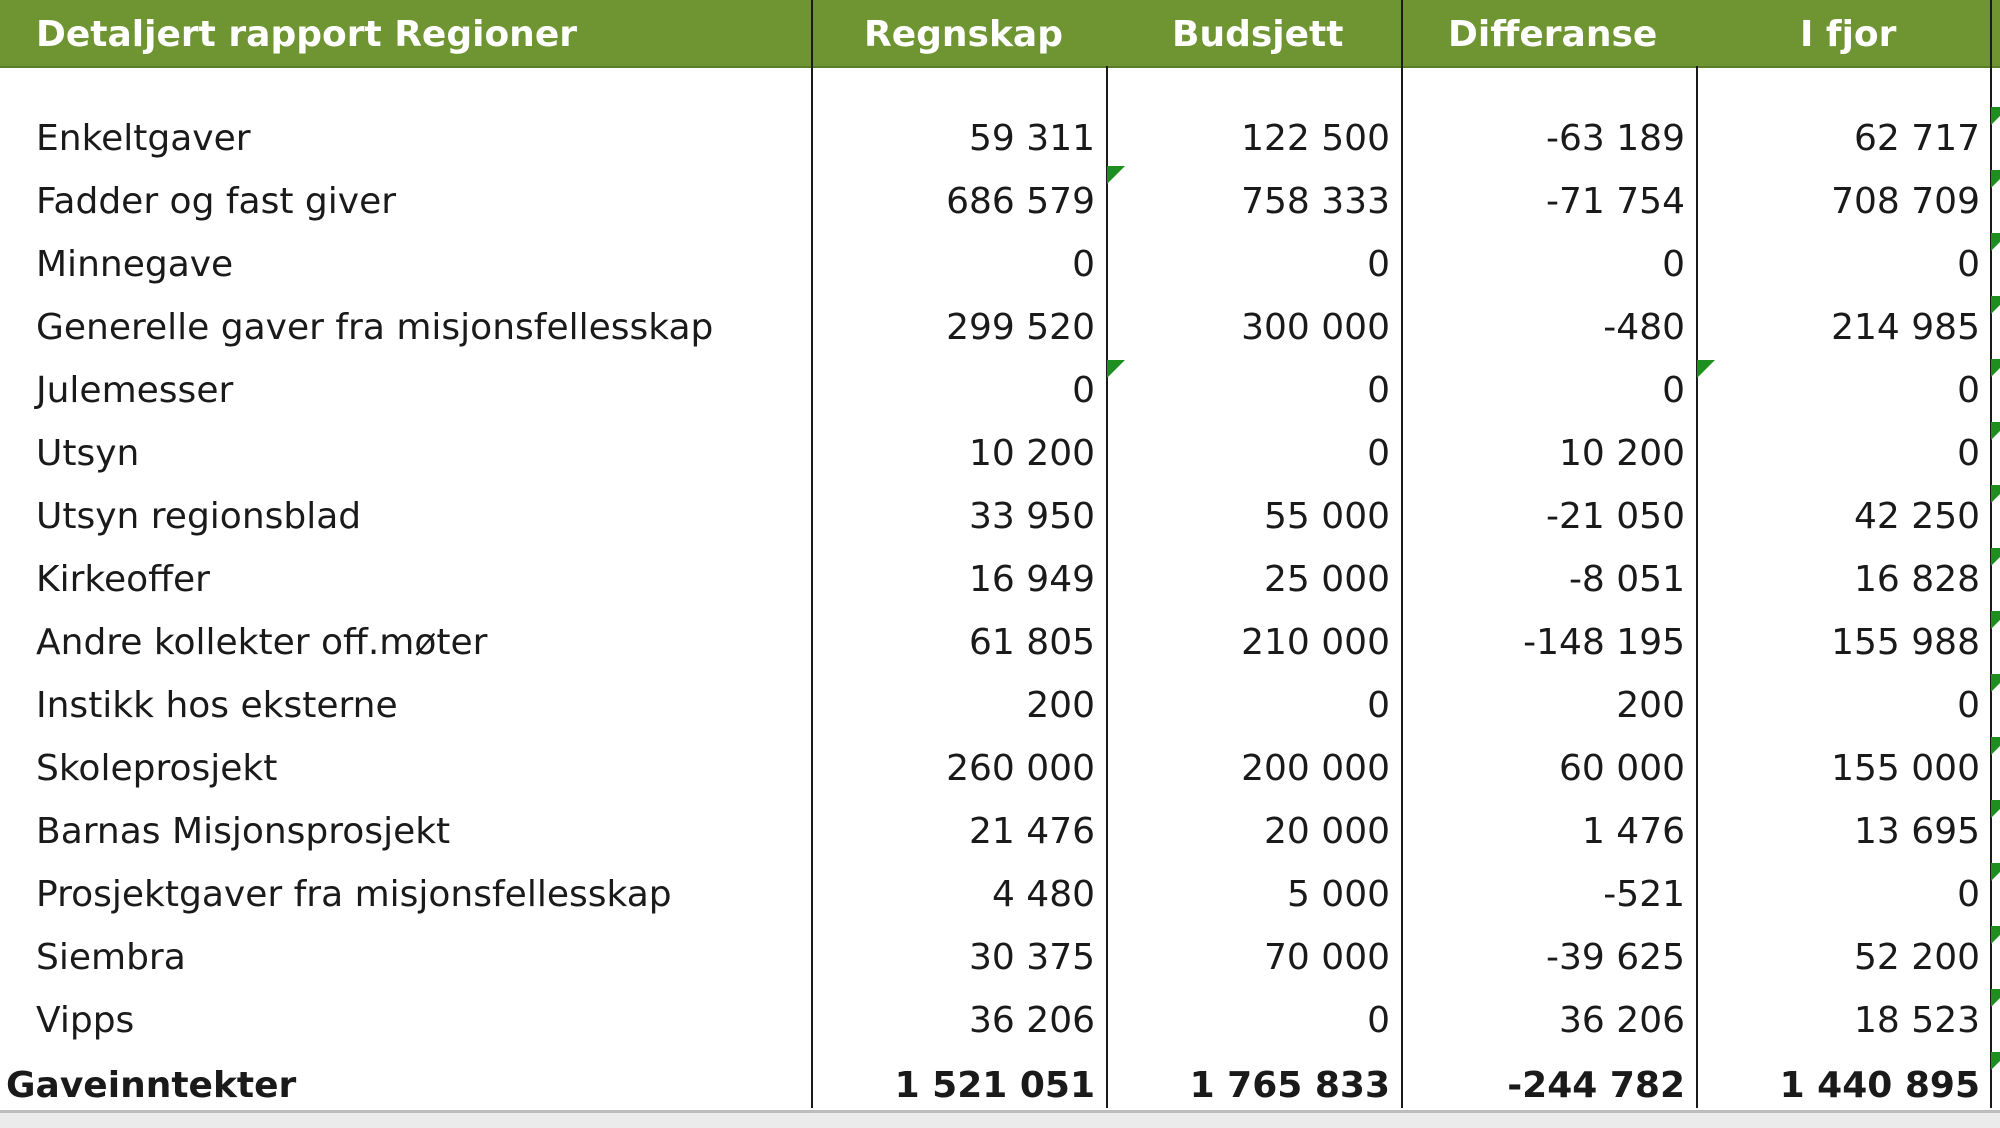  I want to click on cell-differanse: 36 206, so click(1622, 1020).